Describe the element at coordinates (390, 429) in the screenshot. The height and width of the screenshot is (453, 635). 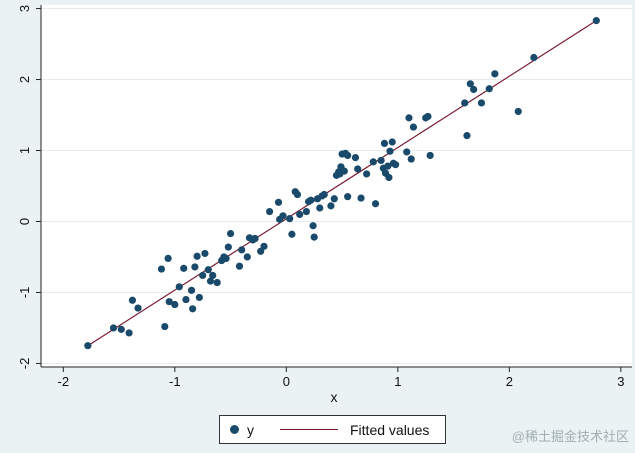
I see `legend-label-fitted: Fitted values` at that location.